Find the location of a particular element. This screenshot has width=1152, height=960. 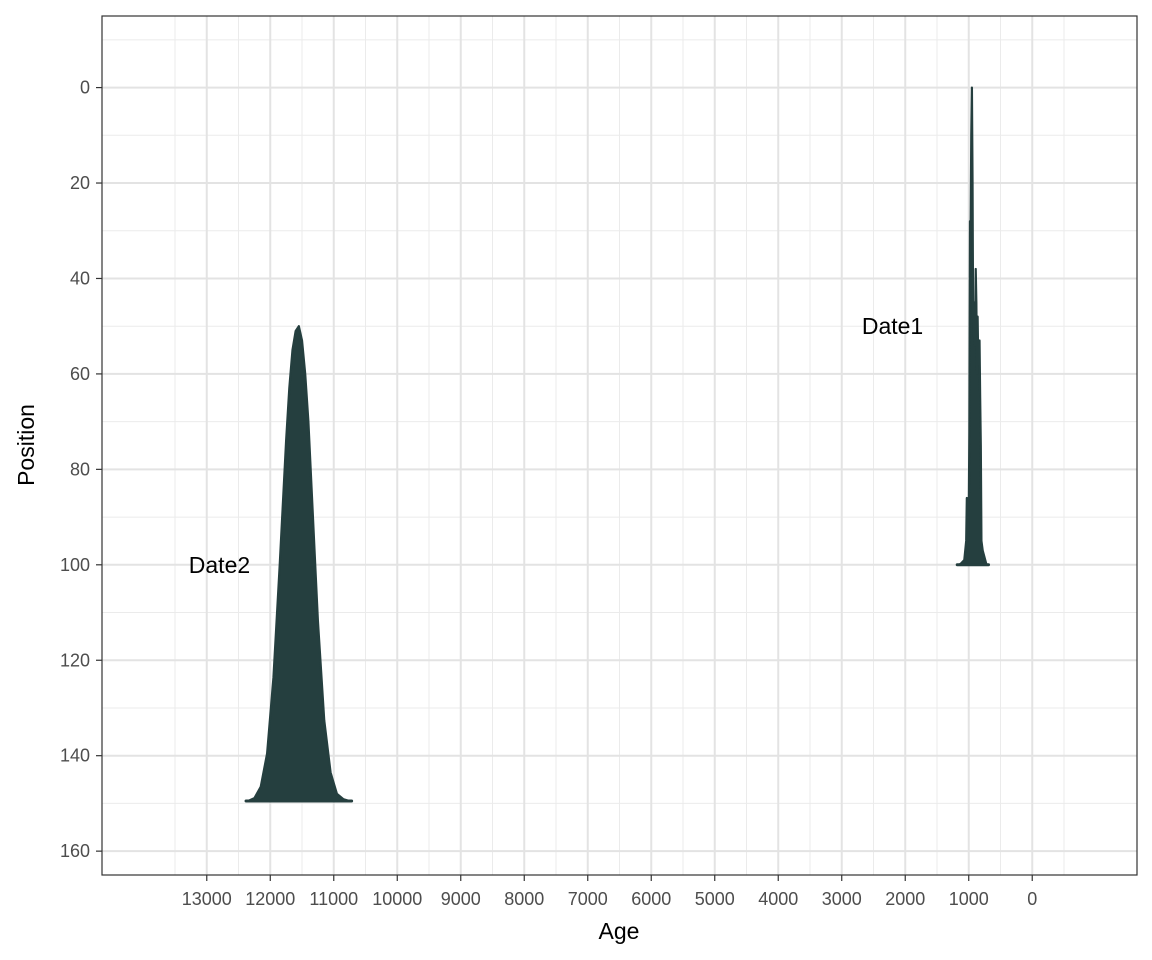

y-tick-label: 140 is located at coordinates (75, 756).